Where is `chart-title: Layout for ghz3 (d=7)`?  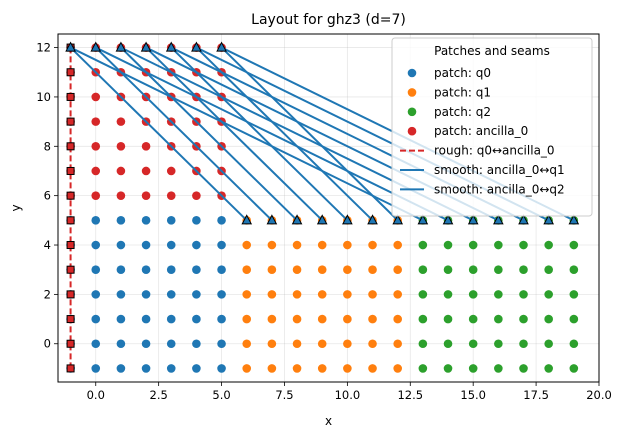 chart-title: Layout for ghz3 (d=7) is located at coordinates (328, 20).